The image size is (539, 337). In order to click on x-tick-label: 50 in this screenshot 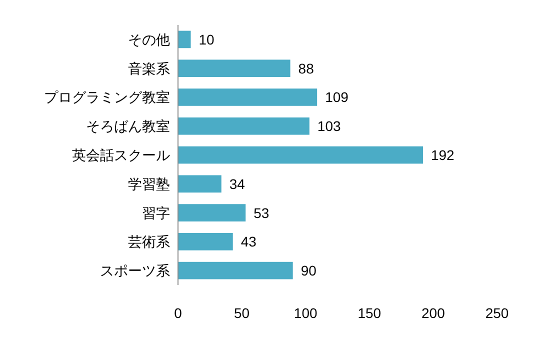, I will do `click(242, 313)`.